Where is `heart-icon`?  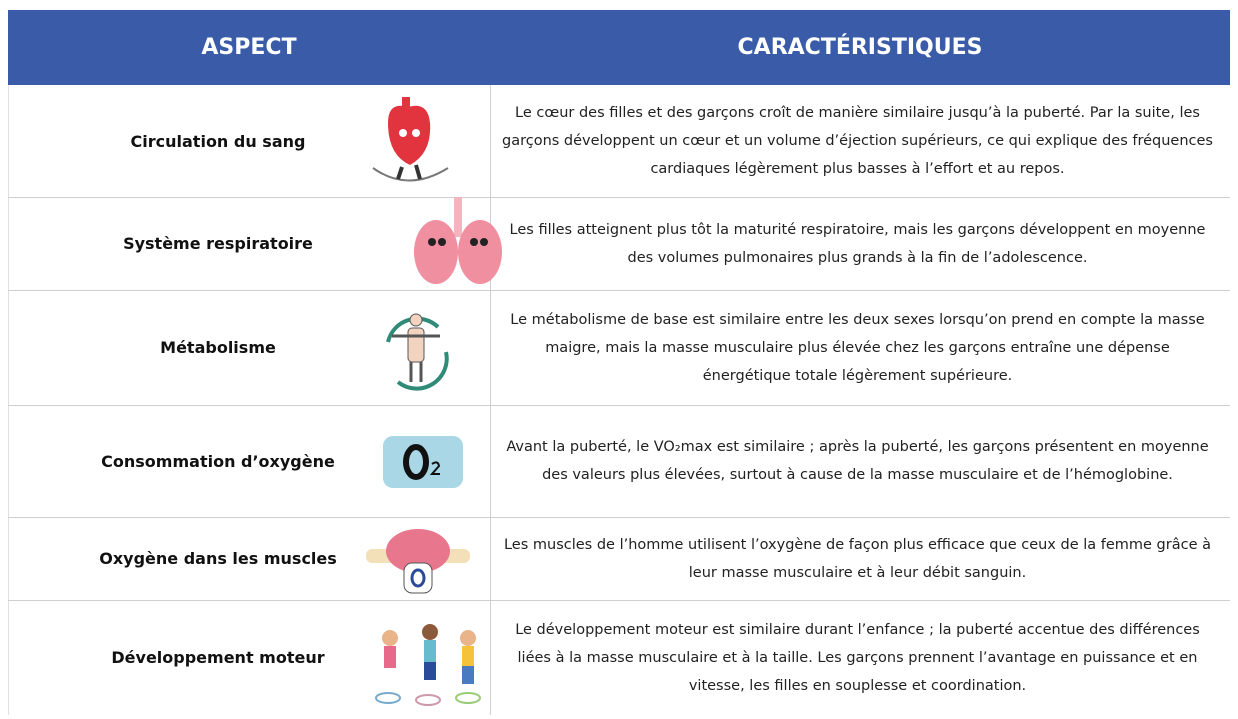 heart-icon is located at coordinates (410, 139).